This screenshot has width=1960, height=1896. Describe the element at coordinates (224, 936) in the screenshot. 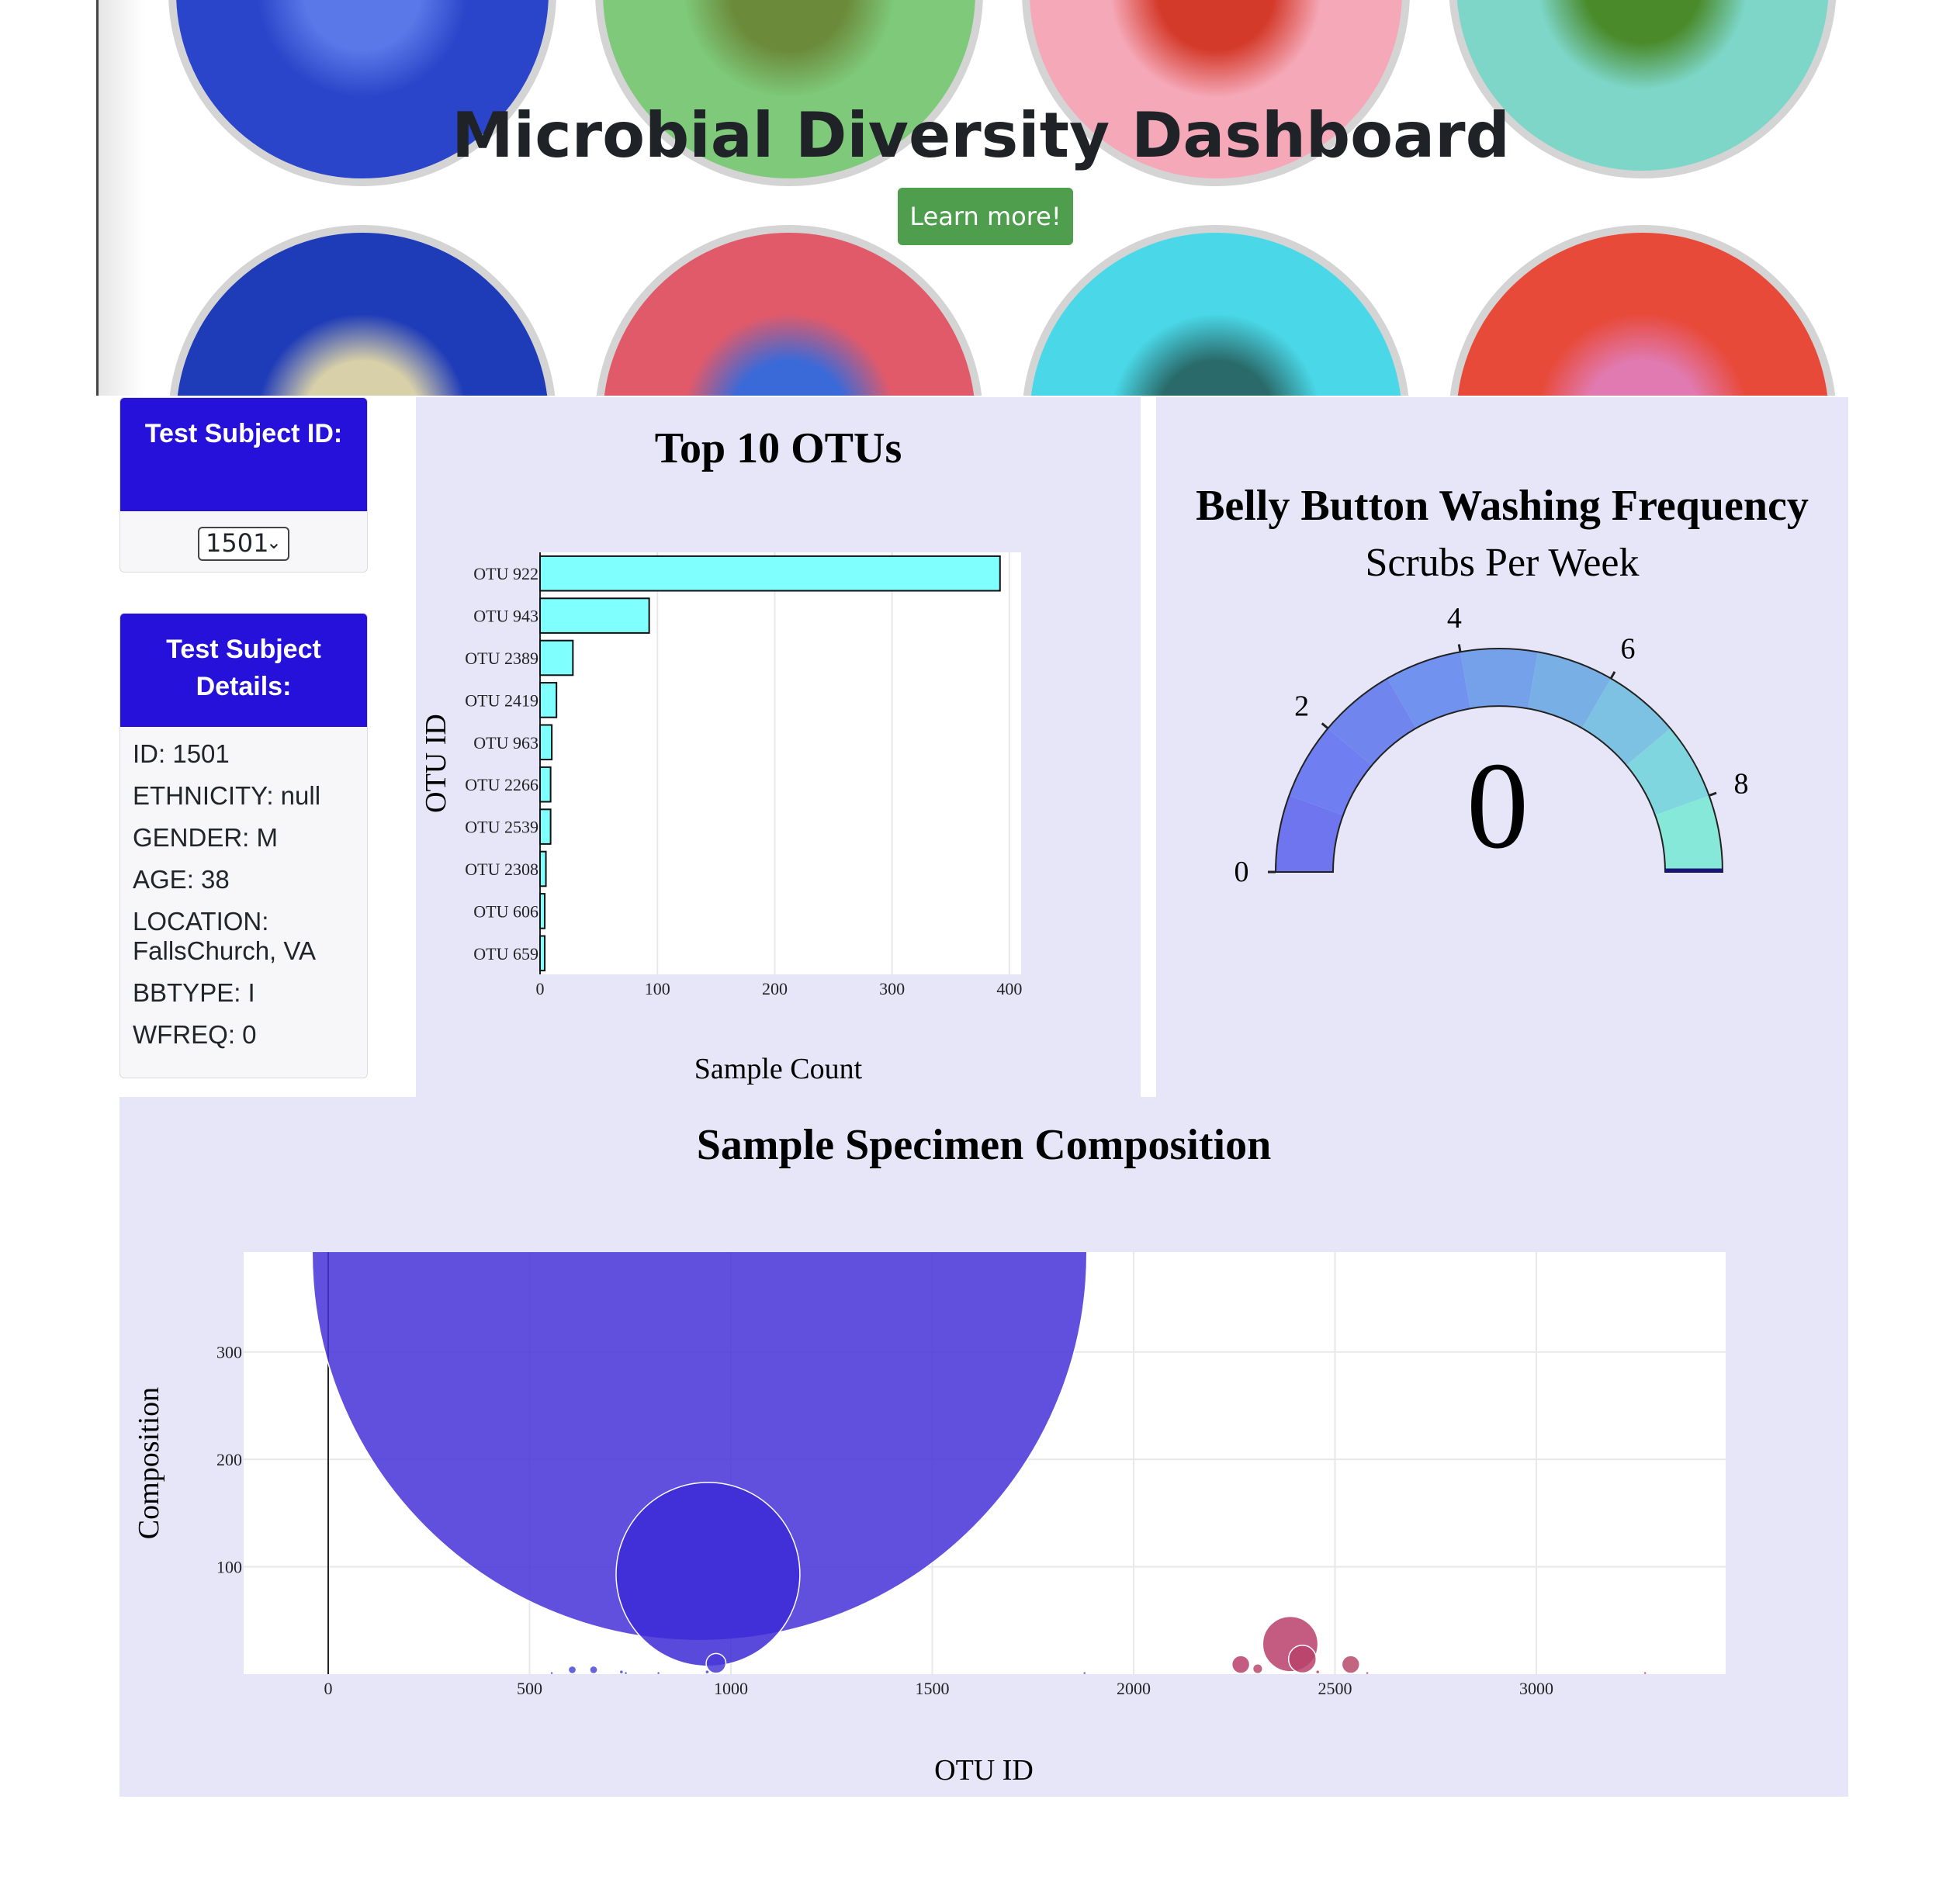

I see `subject-detail-row: LOCATION: FallsChurch, VA` at that location.